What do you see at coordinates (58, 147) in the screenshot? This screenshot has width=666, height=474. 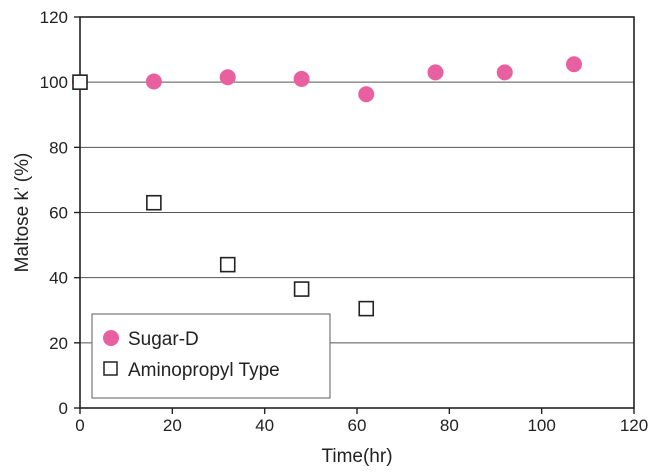 I see `y-tick-label-80: 80` at bounding box center [58, 147].